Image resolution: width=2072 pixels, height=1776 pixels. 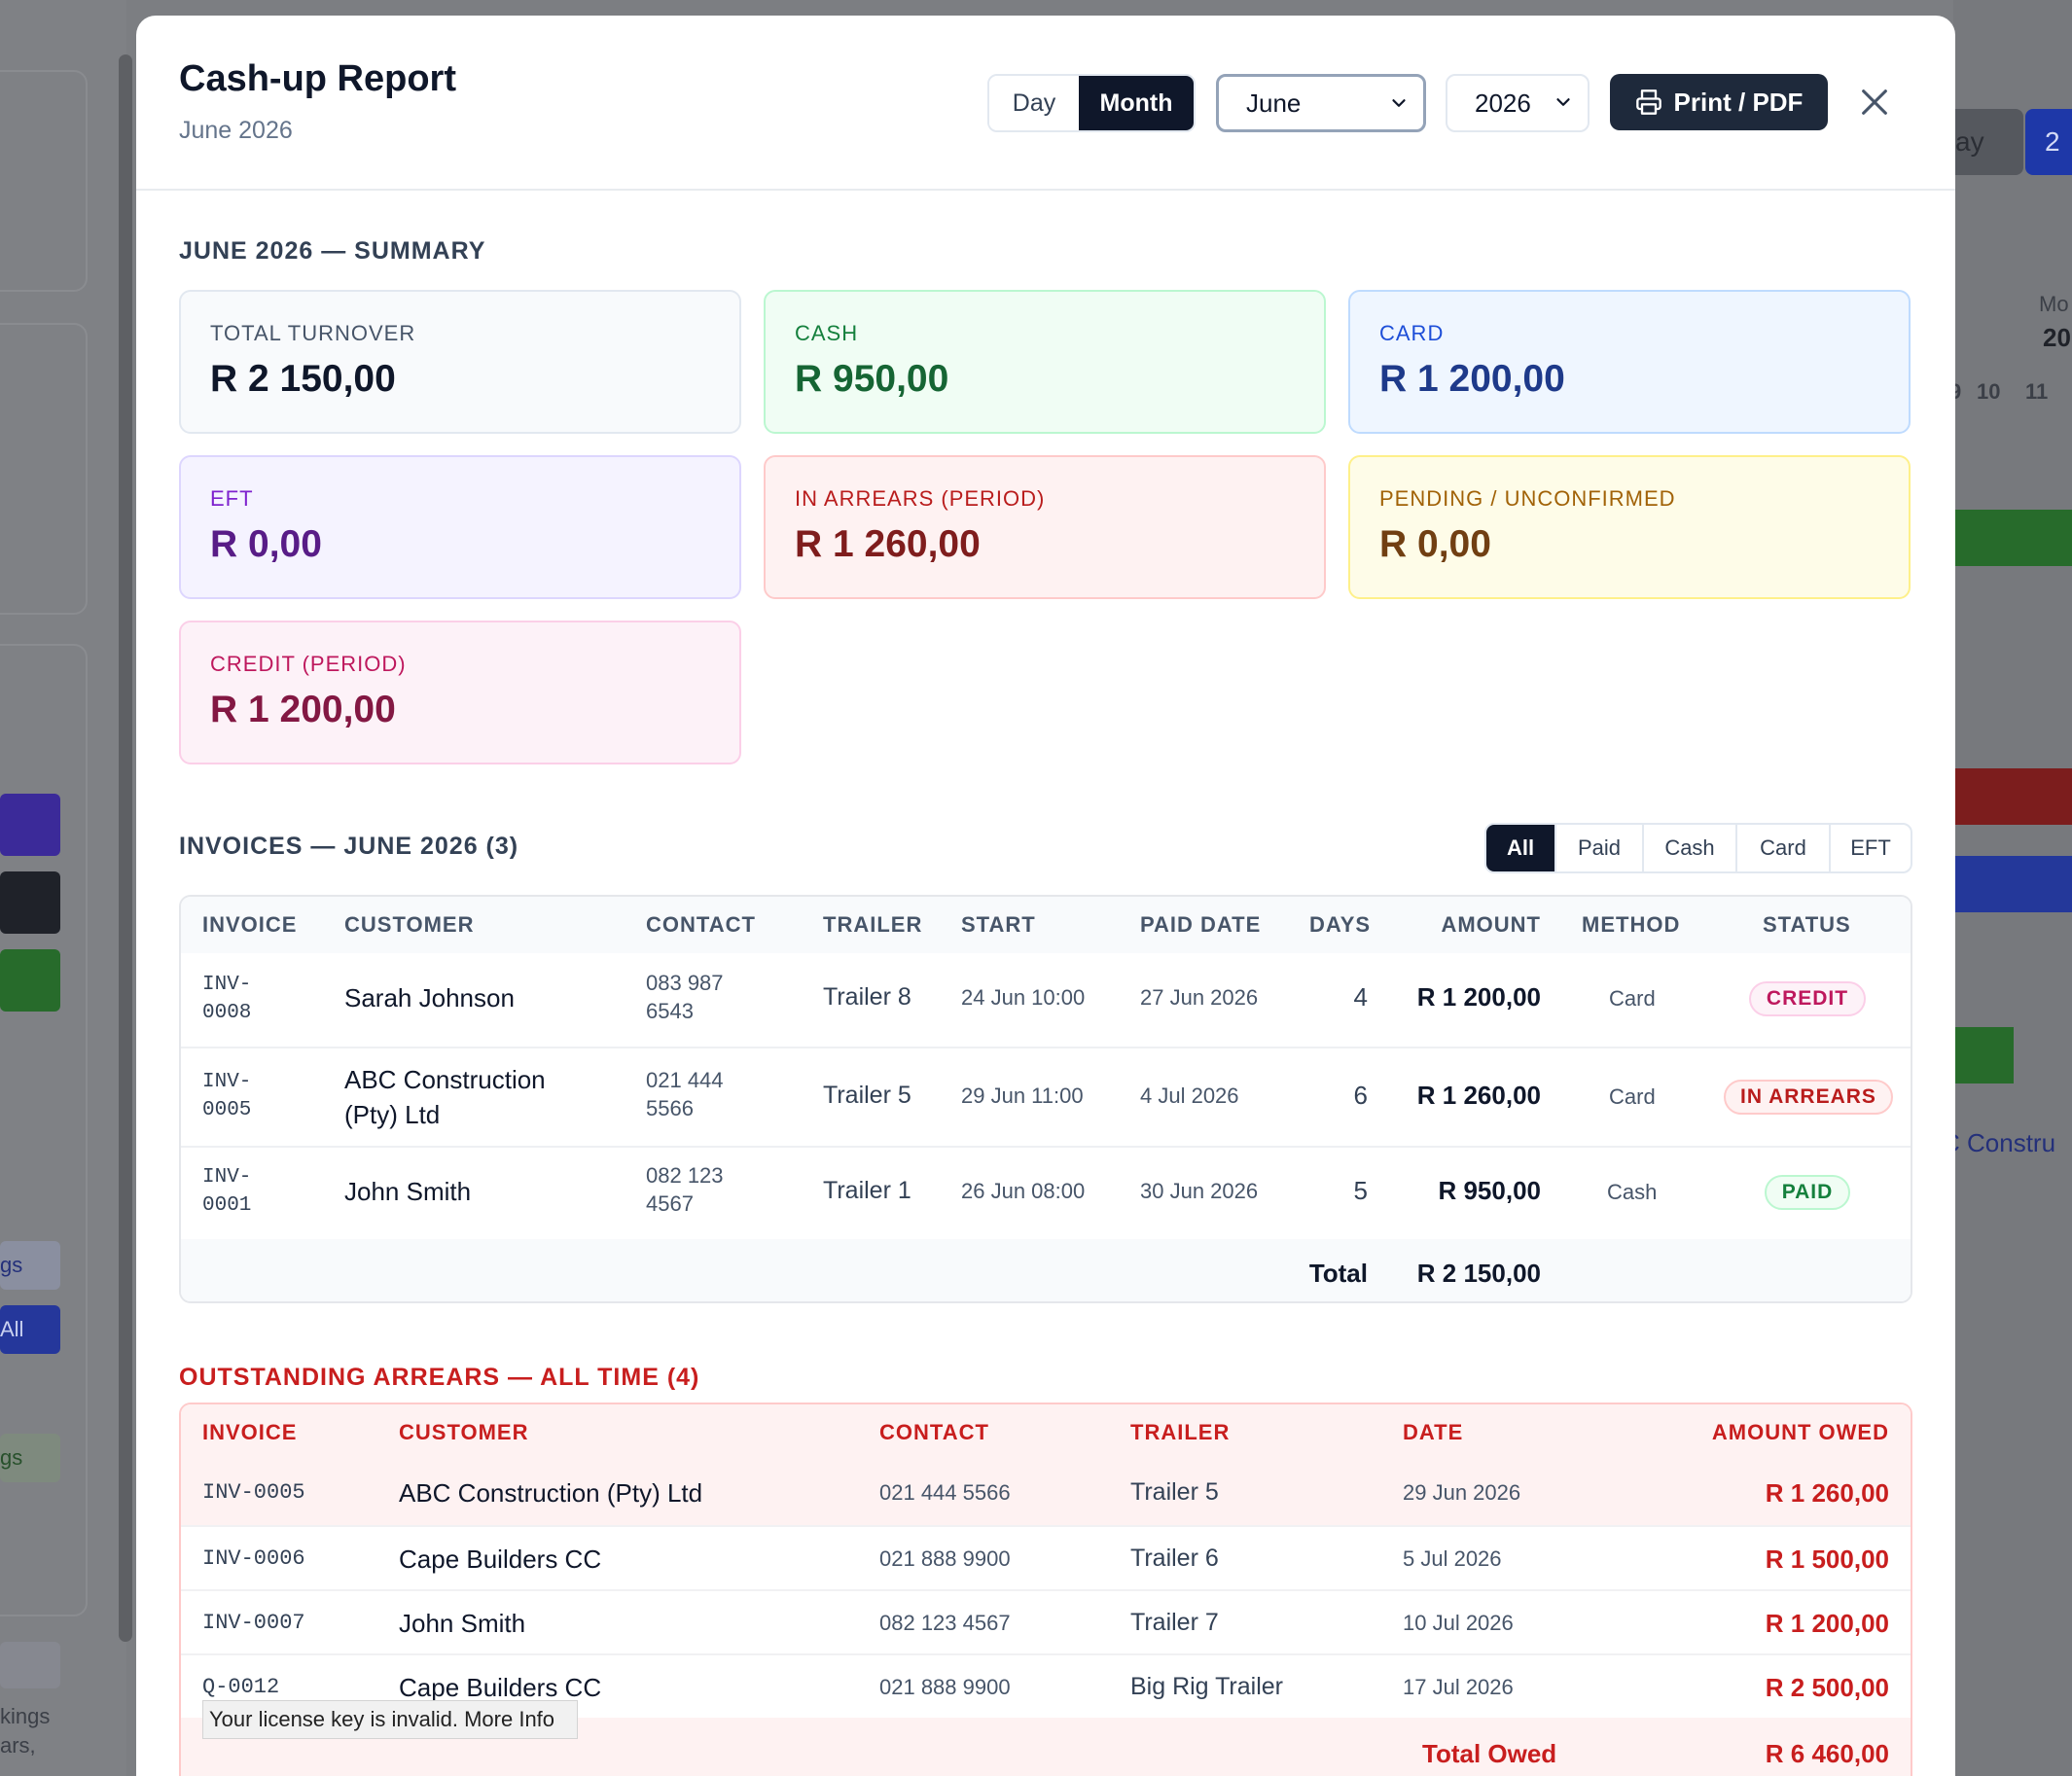 I want to click on card-label: EFT, so click(x=232, y=498).